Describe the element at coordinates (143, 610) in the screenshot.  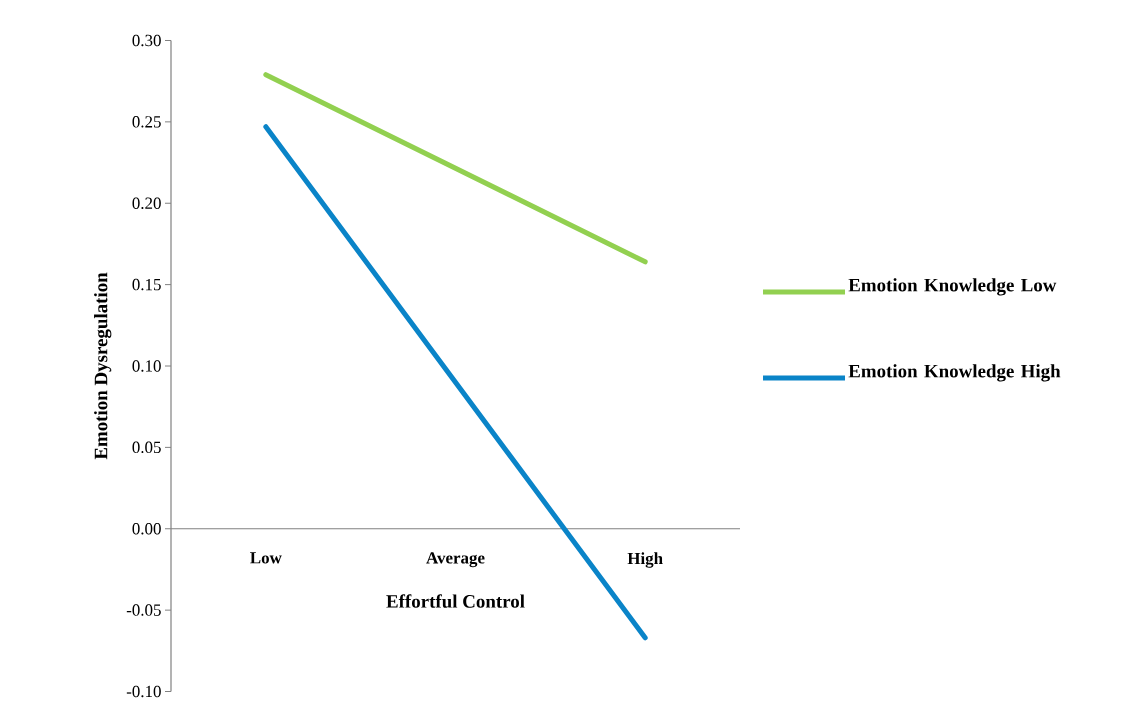
I see `y-tick-label: -0.05` at that location.